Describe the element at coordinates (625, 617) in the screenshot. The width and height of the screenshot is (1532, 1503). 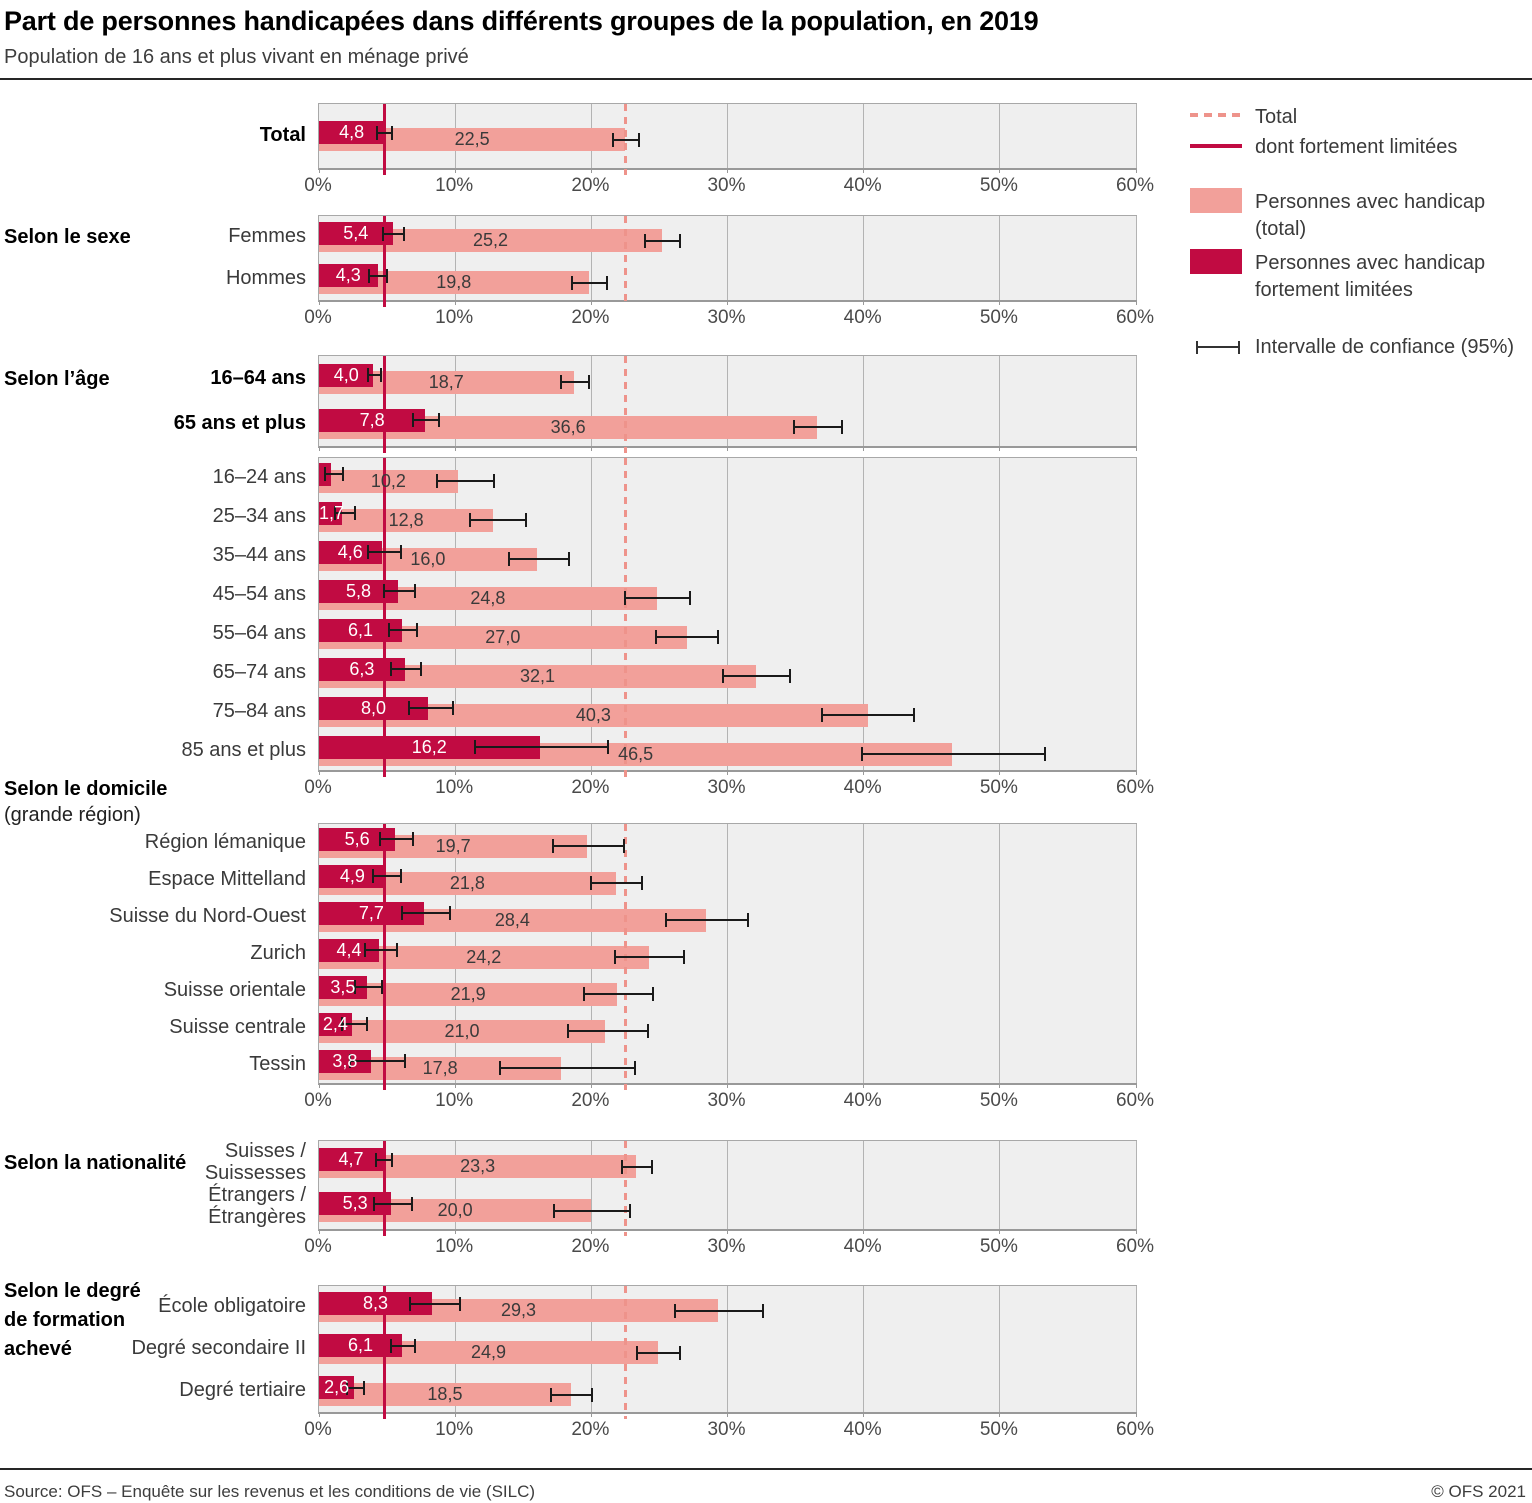
I see `reference-line-total` at that location.